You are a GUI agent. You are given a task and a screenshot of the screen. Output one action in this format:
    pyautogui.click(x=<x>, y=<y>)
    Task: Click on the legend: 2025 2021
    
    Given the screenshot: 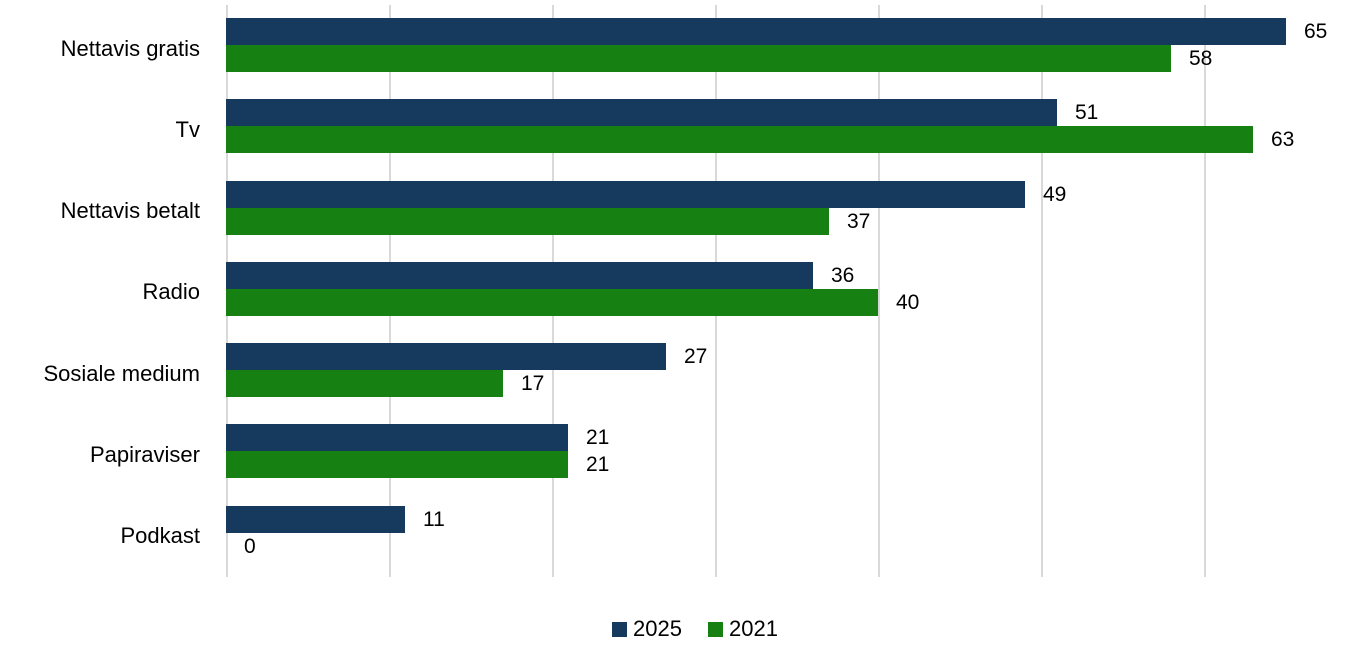 What is the action you would take?
    pyautogui.click(x=673, y=629)
    